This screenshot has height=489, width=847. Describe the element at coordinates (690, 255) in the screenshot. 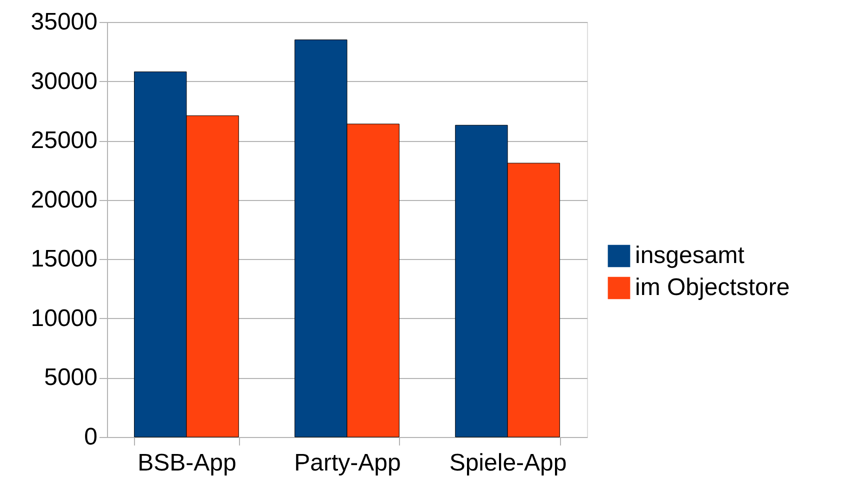

I see `legend-label: insgesamt` at that location.